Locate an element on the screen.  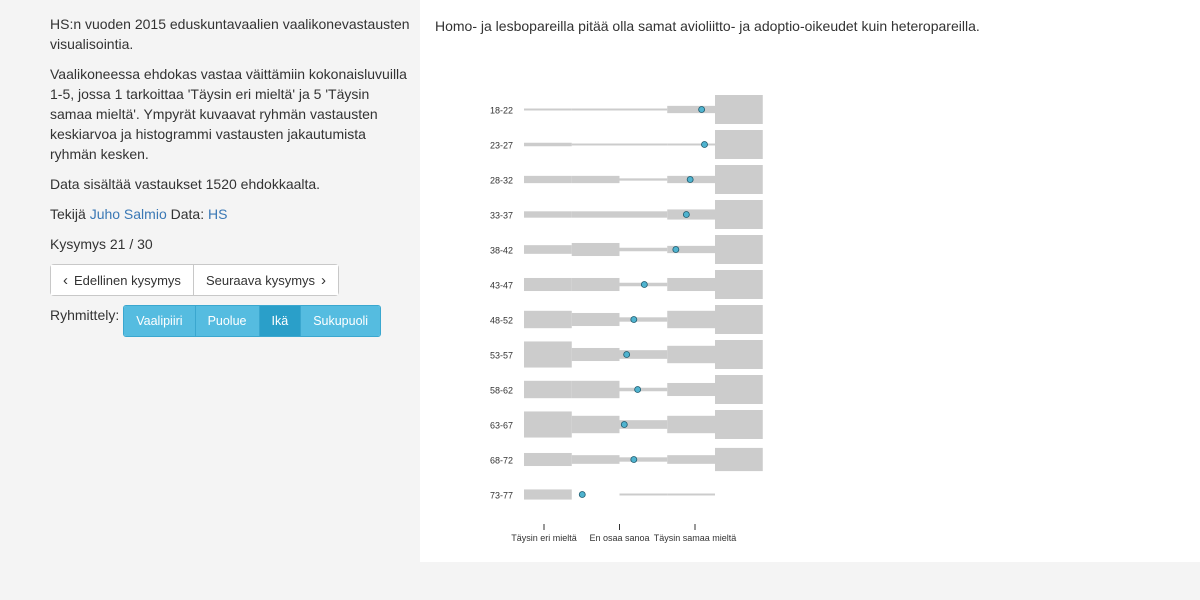
next-question-label: Seuraava kysymys is located at coordinates (260, 280).